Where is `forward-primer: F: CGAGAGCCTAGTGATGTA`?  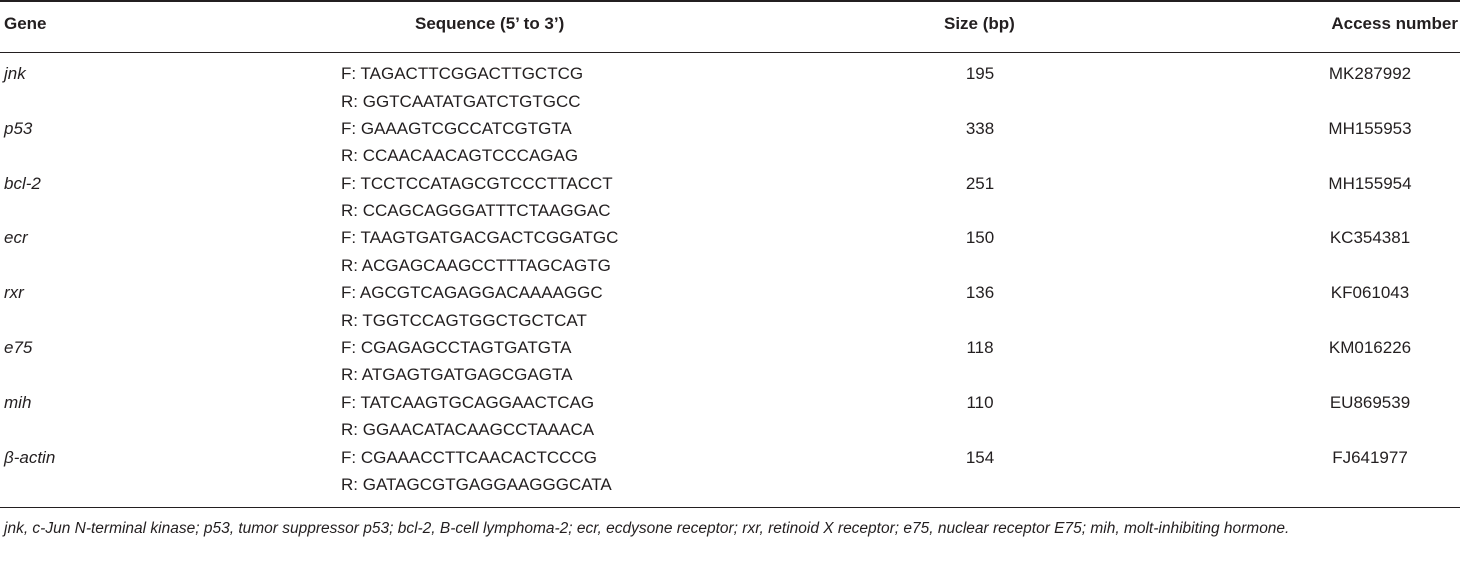
forward-primer: F: CGAGAGCCTAGTGATGTA is located at coordinates (456, 347).